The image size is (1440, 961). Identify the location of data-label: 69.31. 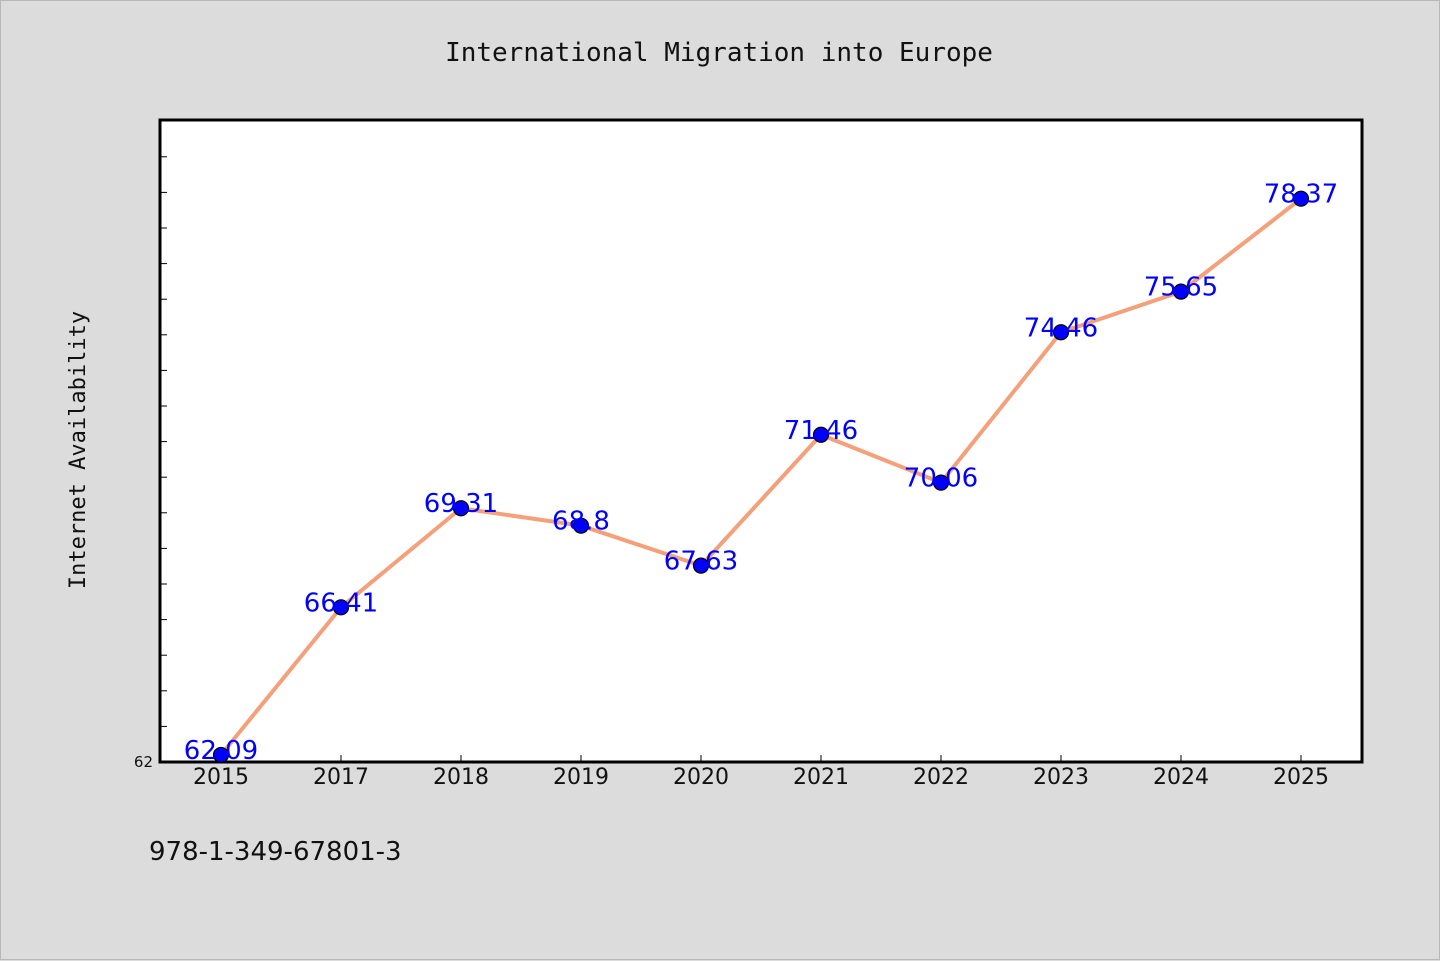
(461, 504).